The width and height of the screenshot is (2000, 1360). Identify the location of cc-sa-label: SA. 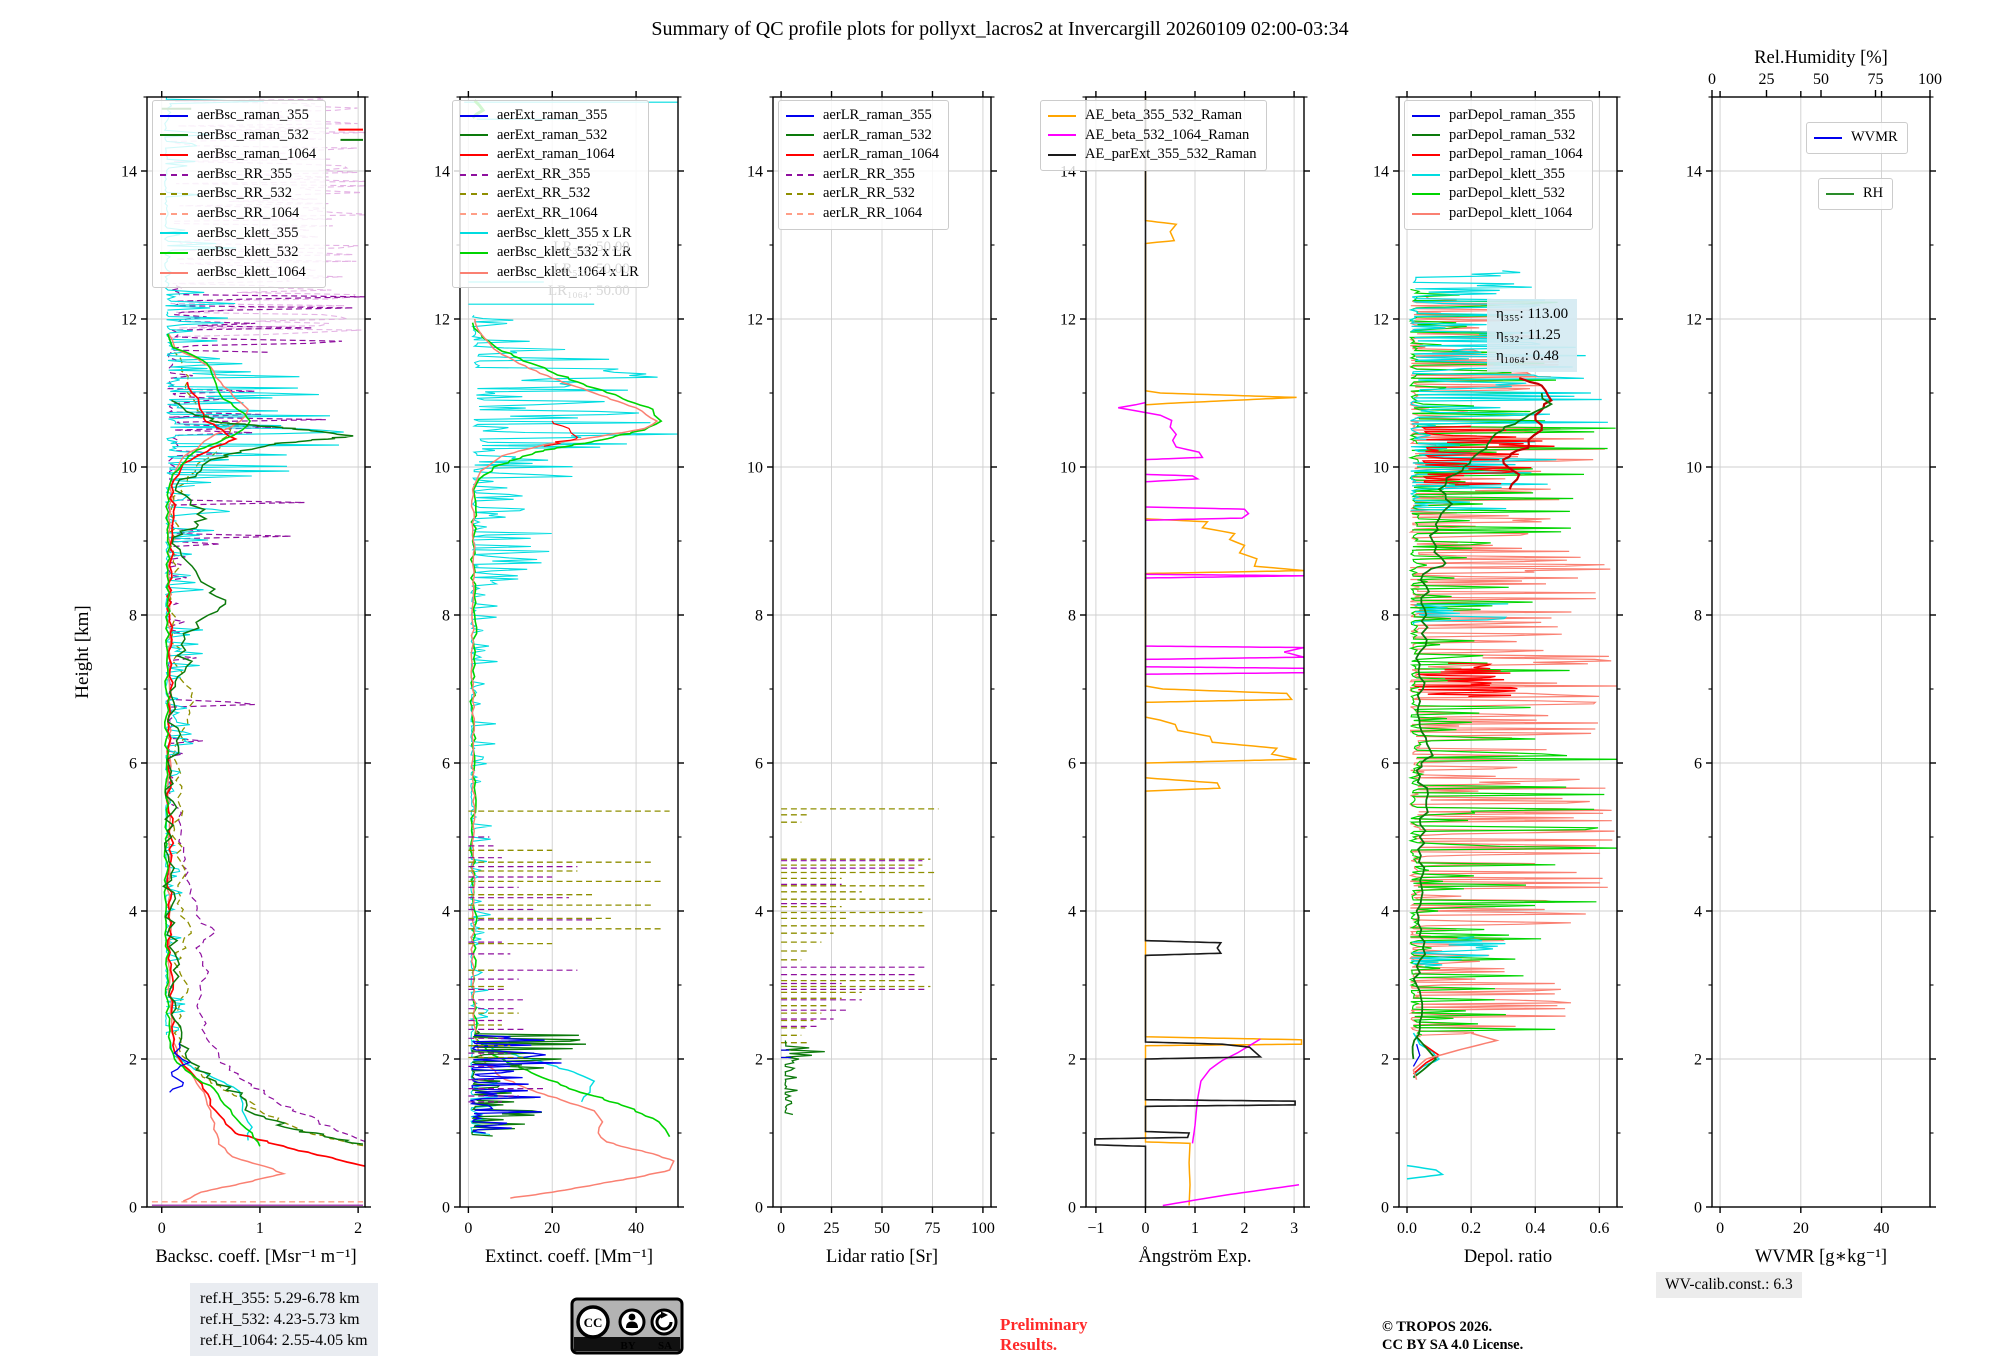
(665, 1346).